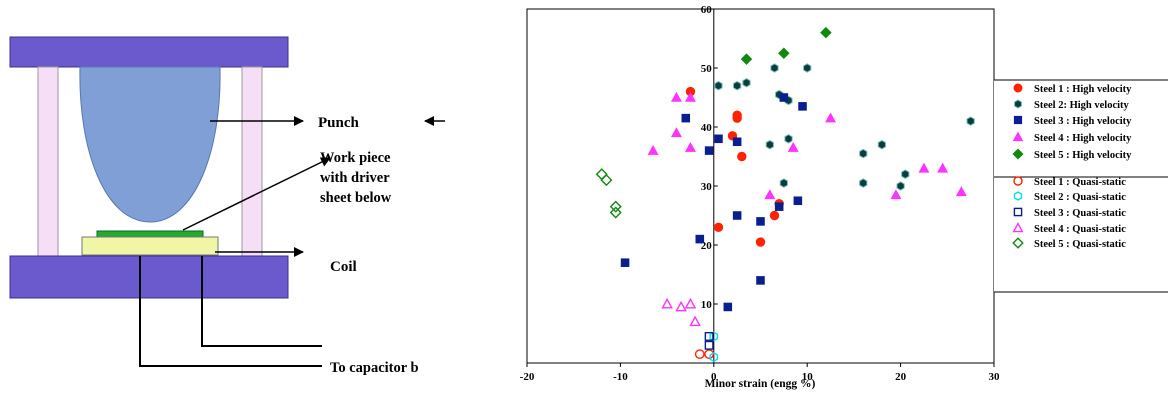 The image size is (1168, 394). What do you see at coordinates (374, 368) in the screenshot?
I see `capacitor-label: To capacitor b` at bounding box center [374, 368].